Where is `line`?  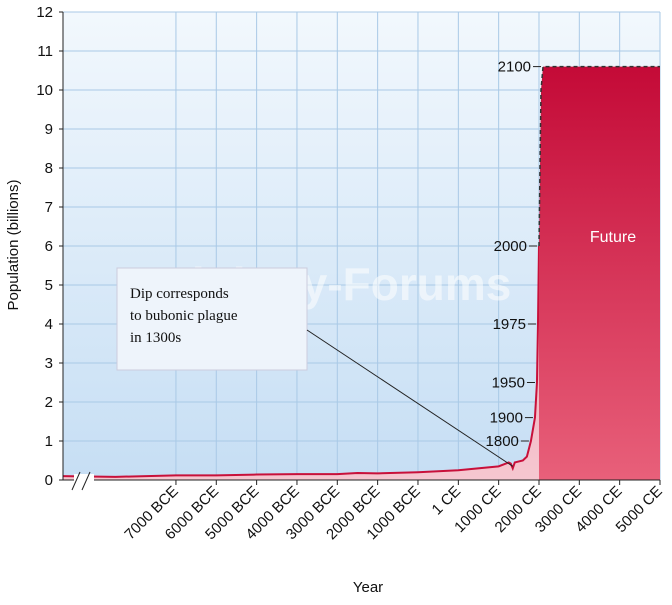 line is located at coordinates (599, 156).